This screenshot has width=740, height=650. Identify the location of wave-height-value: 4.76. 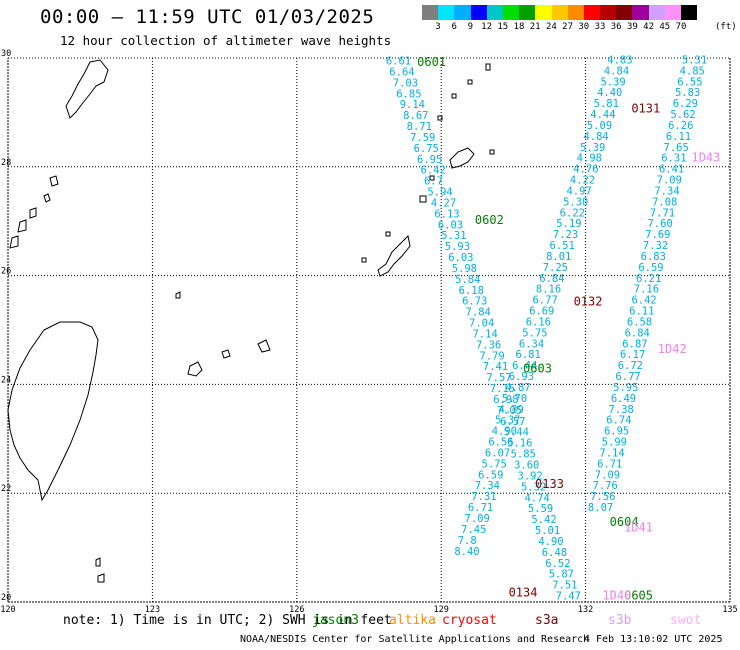
(585, 170).